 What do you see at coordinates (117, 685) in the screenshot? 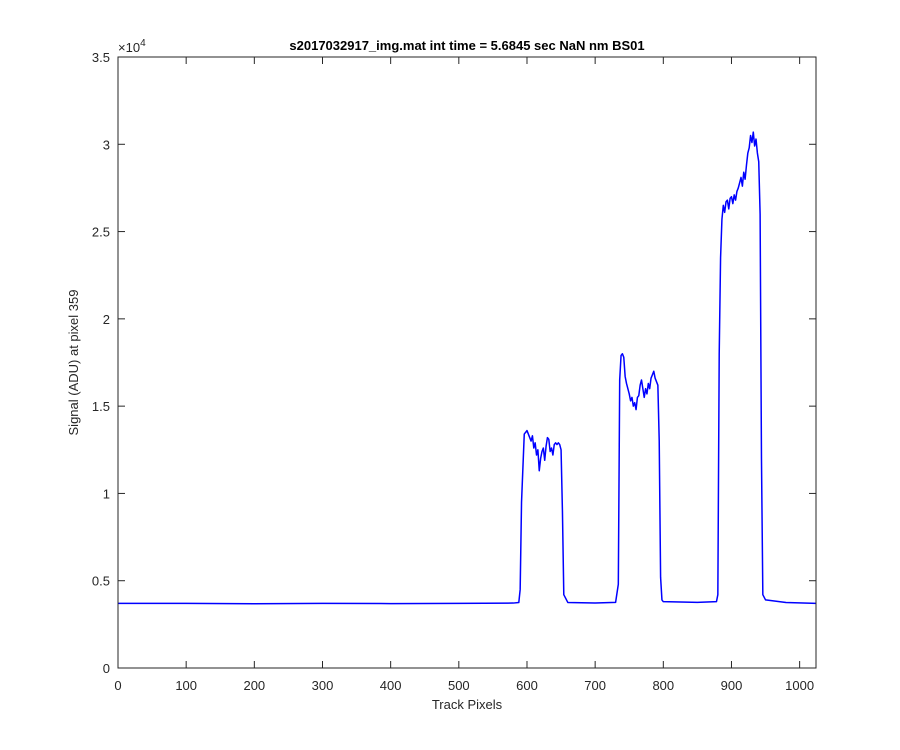
I see `x-tick-label: 0` at bounding box center [117, 685].